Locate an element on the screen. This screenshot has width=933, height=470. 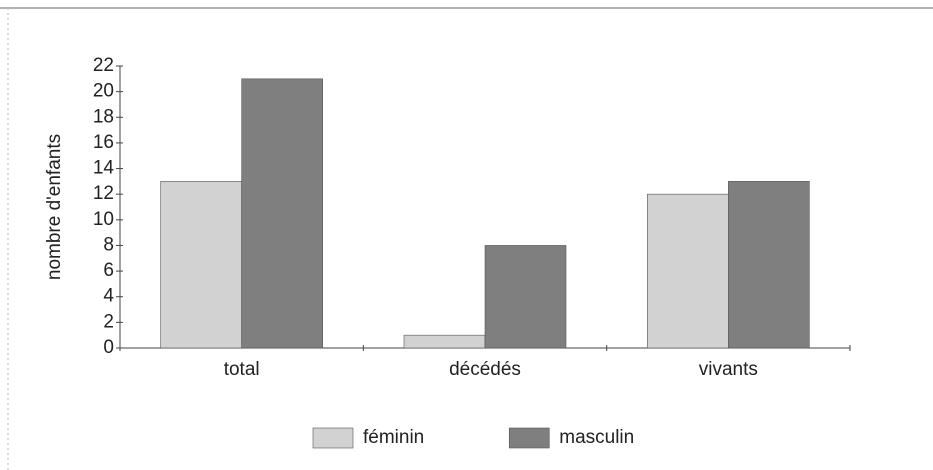
y-tick-label: 8 is located at coordinates (108, 244).